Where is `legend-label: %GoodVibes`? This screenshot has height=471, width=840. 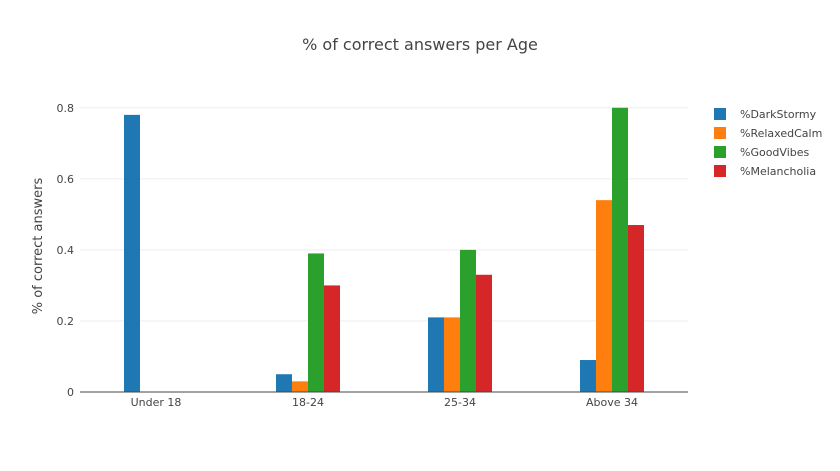
legend-label: %GoodVibes is located at coordinates (775, 152).